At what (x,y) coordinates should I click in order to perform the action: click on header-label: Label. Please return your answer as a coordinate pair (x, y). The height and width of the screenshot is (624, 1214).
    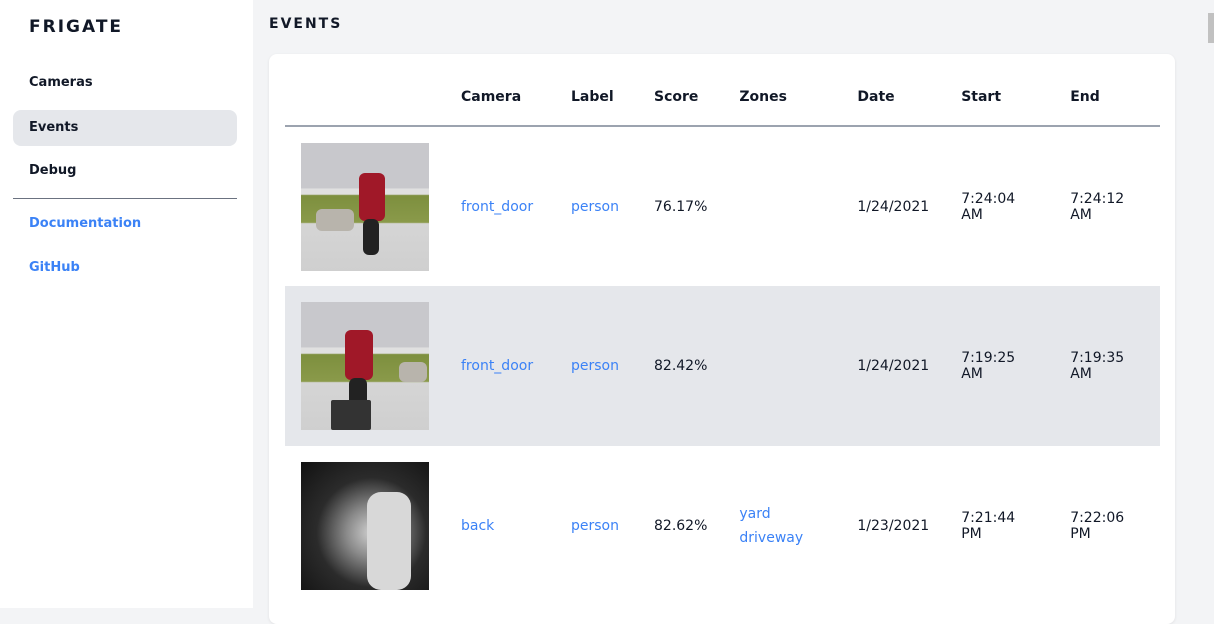
    Looking at the image, I should click on (596, 97).